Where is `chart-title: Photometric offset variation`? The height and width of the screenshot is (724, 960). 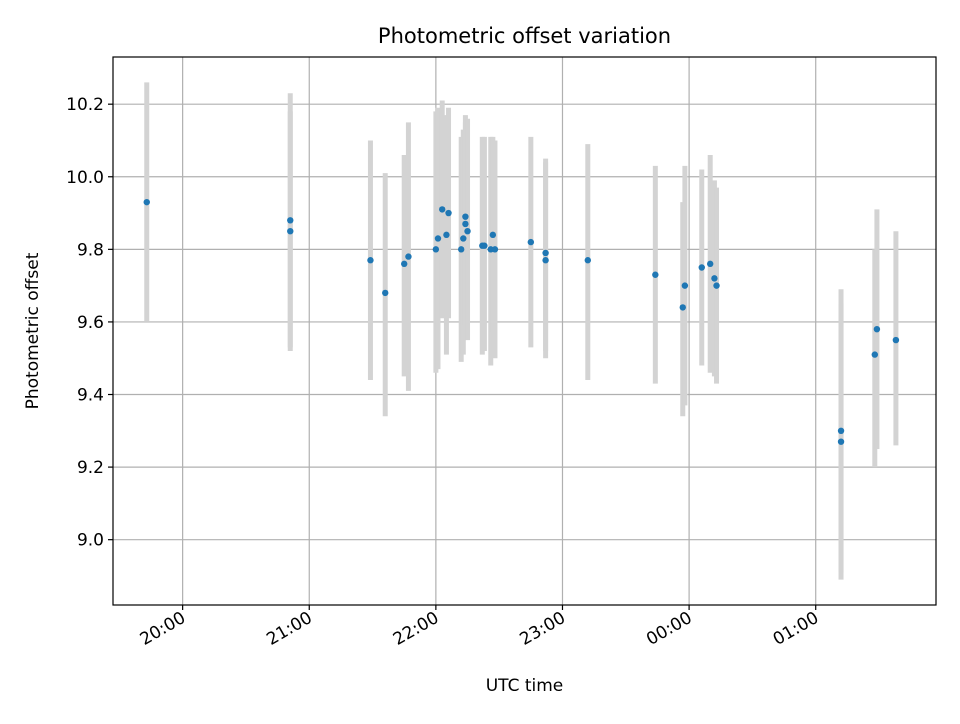
chart-title: Photometric offset variation is located at coordinates (524, 36).